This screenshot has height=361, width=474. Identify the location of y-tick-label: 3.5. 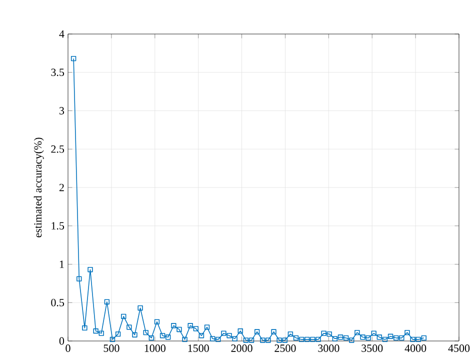
(57, 72).